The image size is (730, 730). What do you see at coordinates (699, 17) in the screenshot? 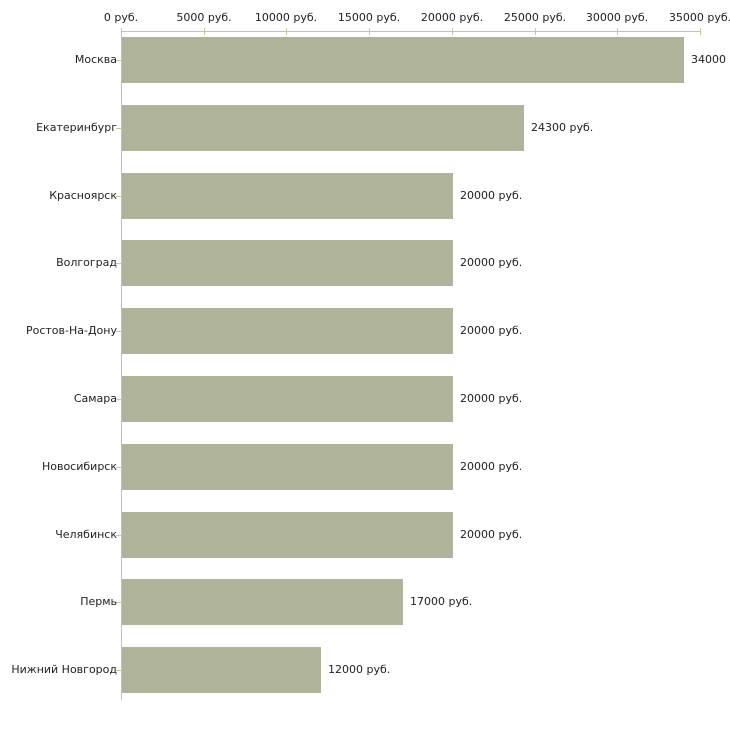
I see `x-axis-tick-label: 35000 руб.` at bounding box center [699, 17].